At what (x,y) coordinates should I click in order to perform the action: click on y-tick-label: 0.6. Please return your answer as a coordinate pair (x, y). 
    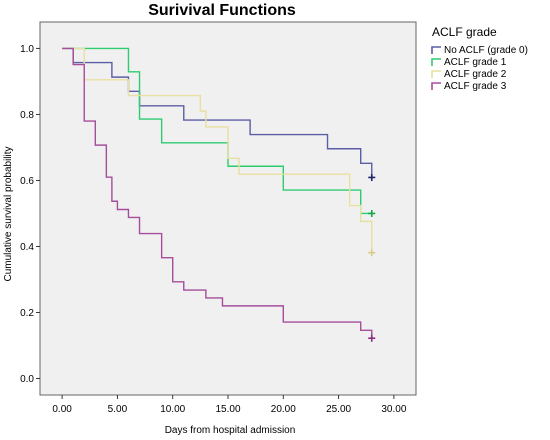
    Looking at the image, I should click on (27, 181).